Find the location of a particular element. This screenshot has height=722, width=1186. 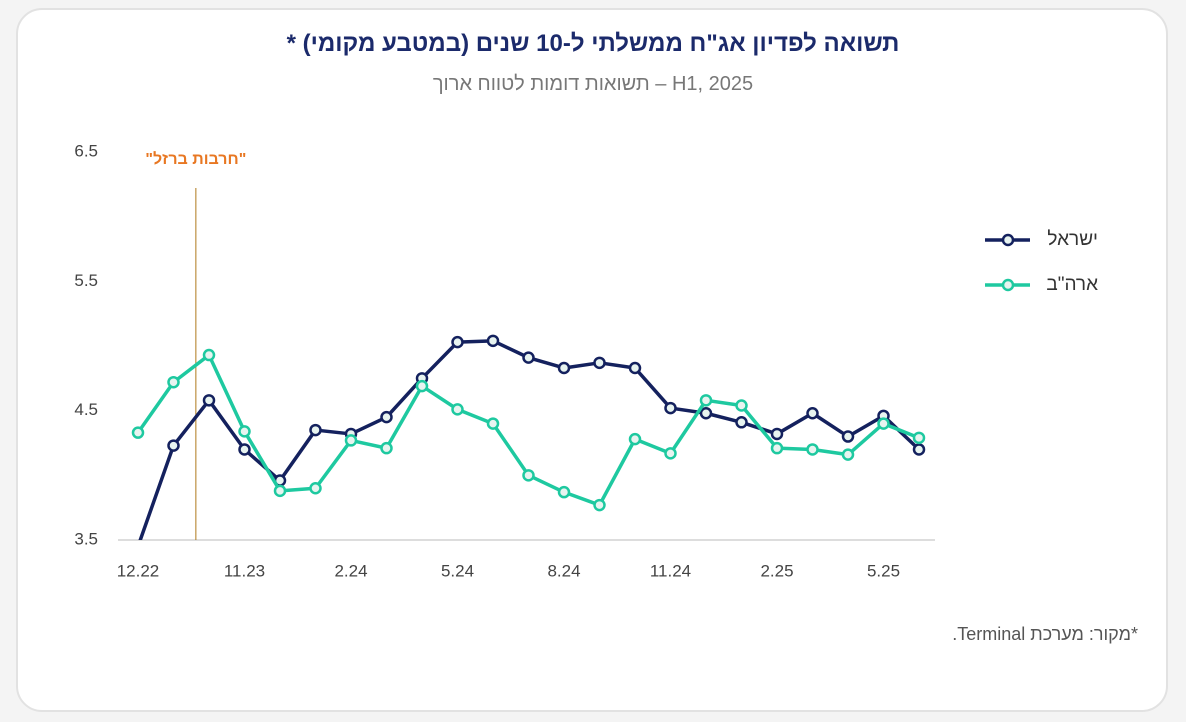

chart-subtitle: H1, 2025 – תשואות דומות לטווח ארוך is located at coordinates (593, 84).